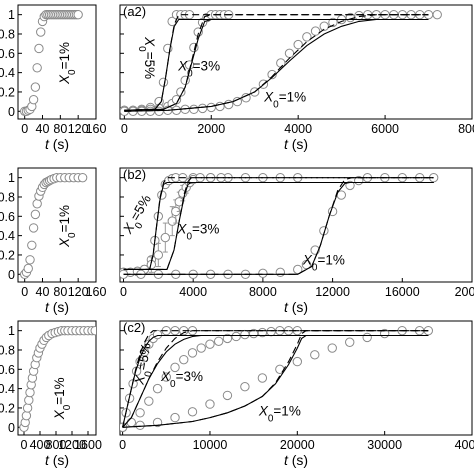  I want to click on model-line-b2-s5, so click(278, 225).